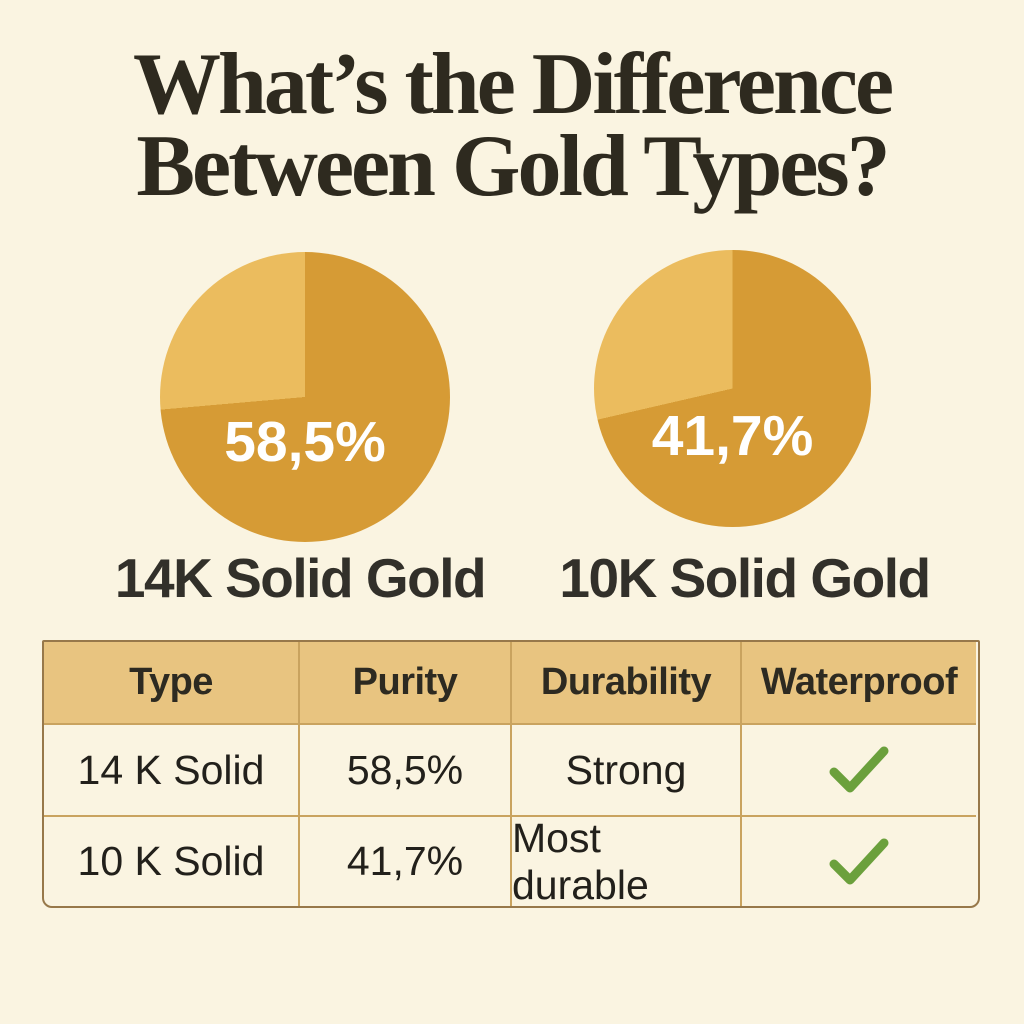 This screenshot has height=1024, width=1024. I want to click on pie-value-label-14k: 58,5%, so click(305, 441).